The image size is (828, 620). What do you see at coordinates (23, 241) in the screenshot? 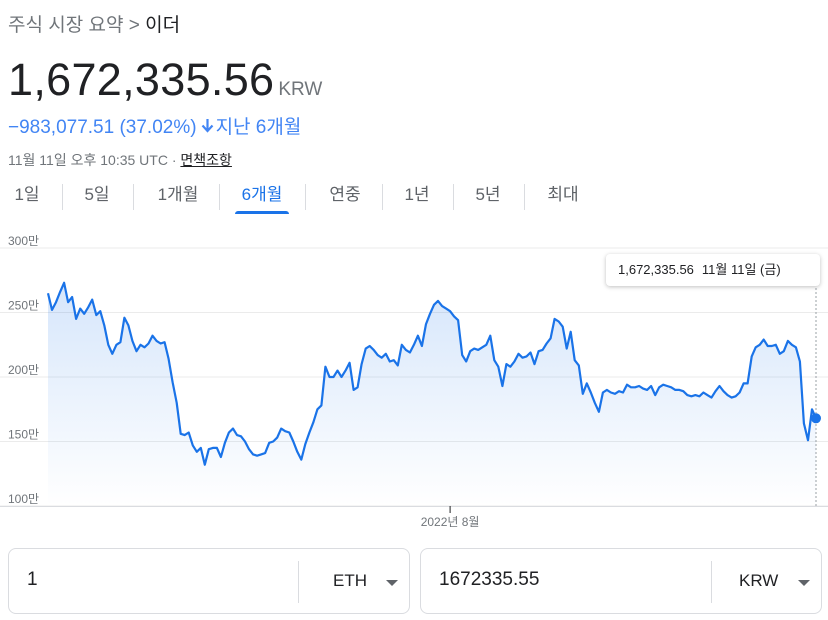
I see `y-tick-label: 300만` at bounding box center [23, 241].